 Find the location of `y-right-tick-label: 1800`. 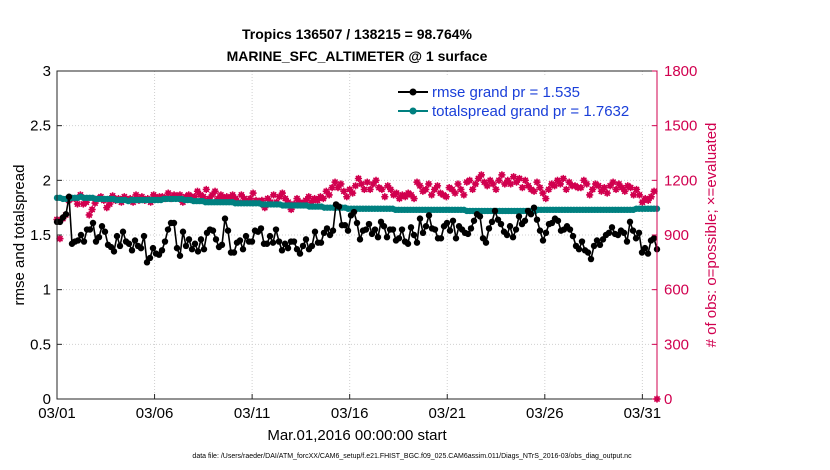

y-right-tick-label: 1800 is located at coordinates (680, 71).